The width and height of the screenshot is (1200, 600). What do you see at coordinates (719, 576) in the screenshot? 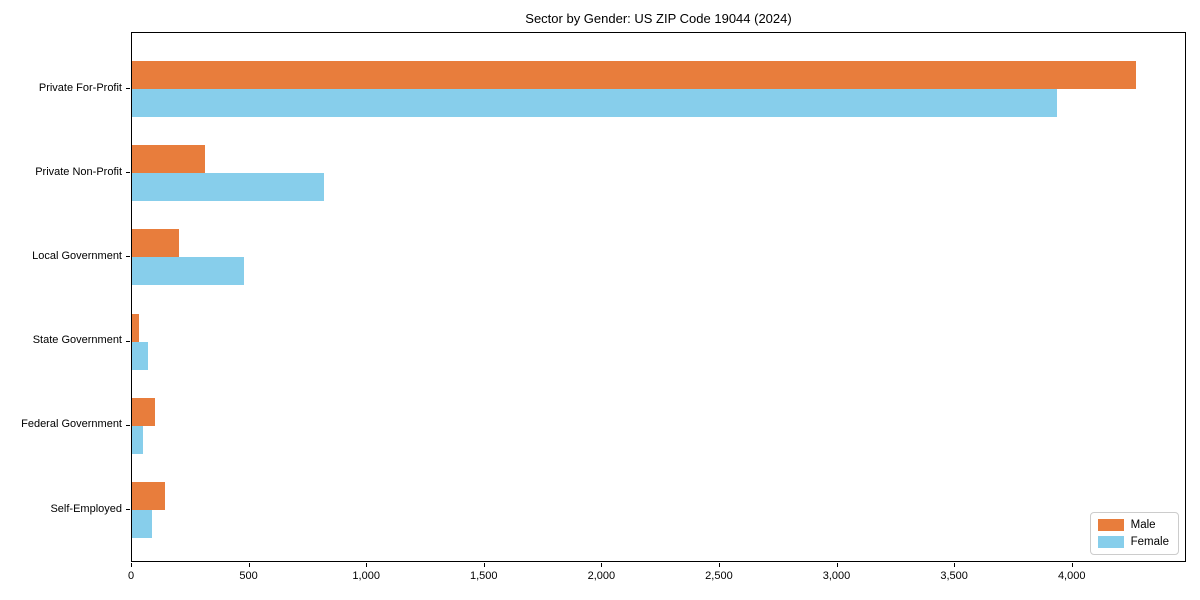
I see `x-tick-label: 2,500` at bounding box center [719, 576].